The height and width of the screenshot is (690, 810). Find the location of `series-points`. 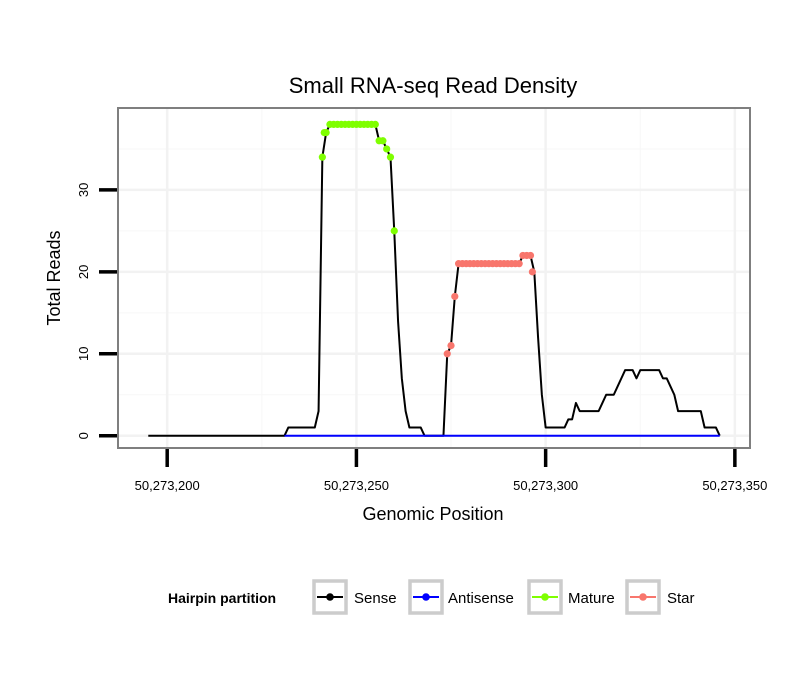

series-points is located at coordinates (427, 239).